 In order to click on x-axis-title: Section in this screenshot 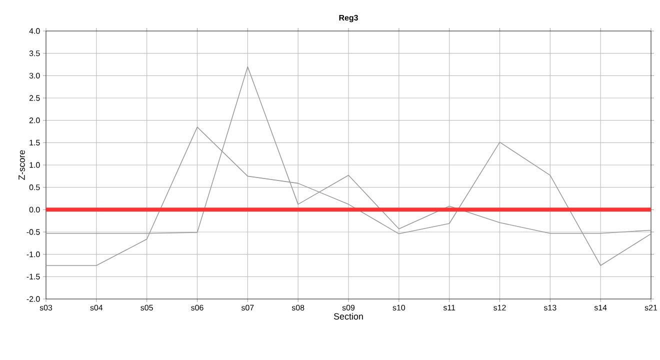, I will do `click(348, 316)`.